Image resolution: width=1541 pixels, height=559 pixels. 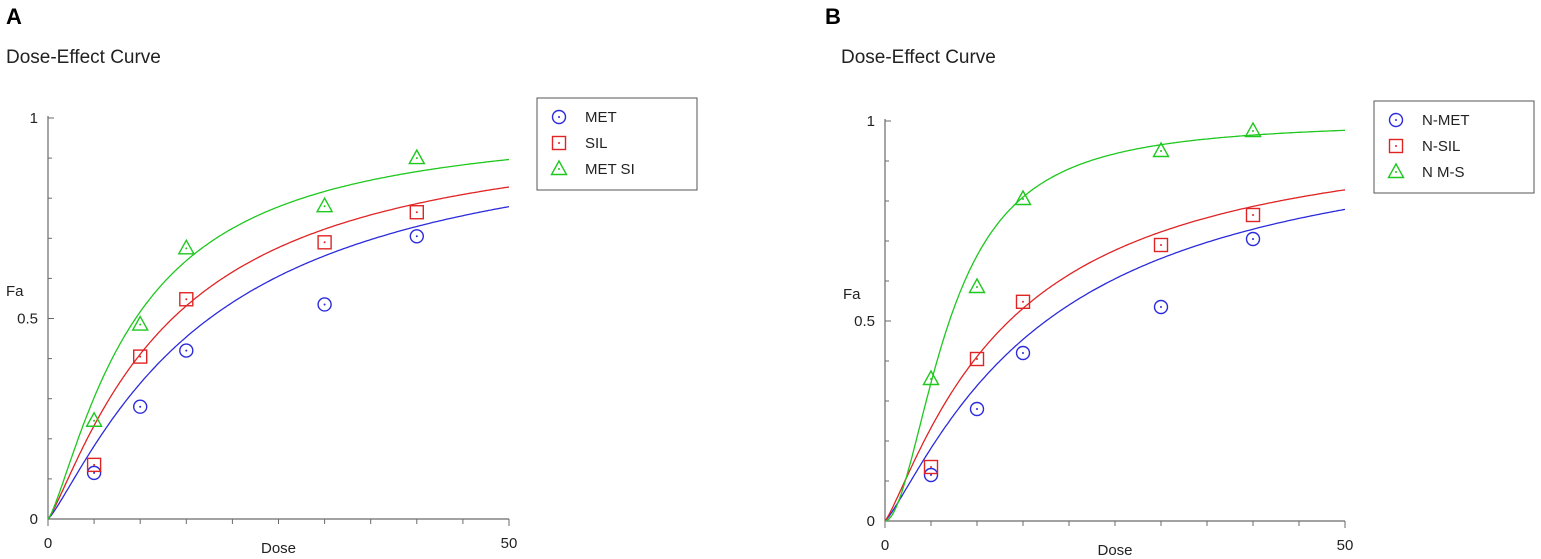 I want to click on panel-label: B, so click(x=833, y=16).